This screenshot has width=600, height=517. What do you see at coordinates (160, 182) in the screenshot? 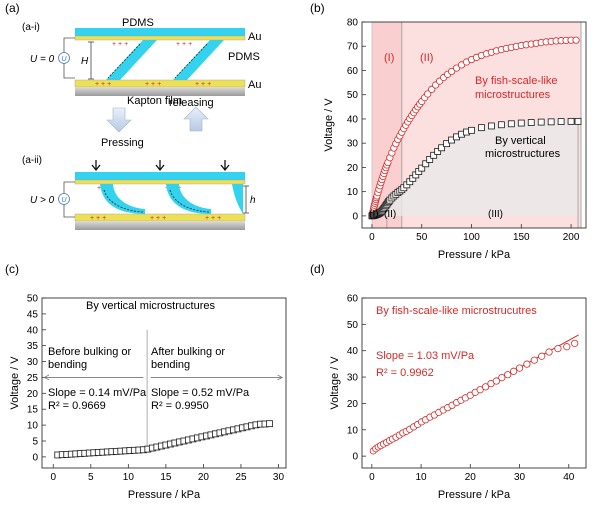
I see `au-top-layer-pressed` at bounding box center [160, 182].